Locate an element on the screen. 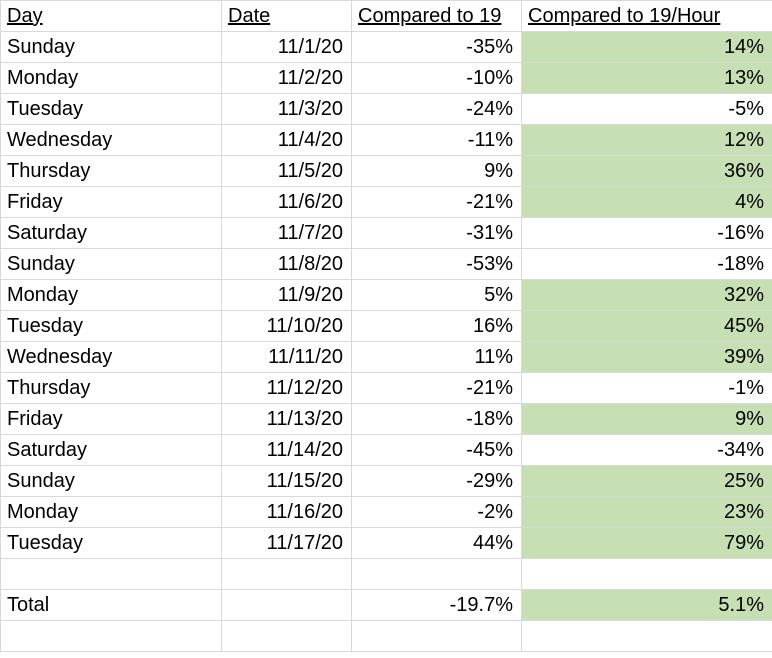  table-row: Monday 11/2/20 -10% 13% is located at coordinates (386, 78).